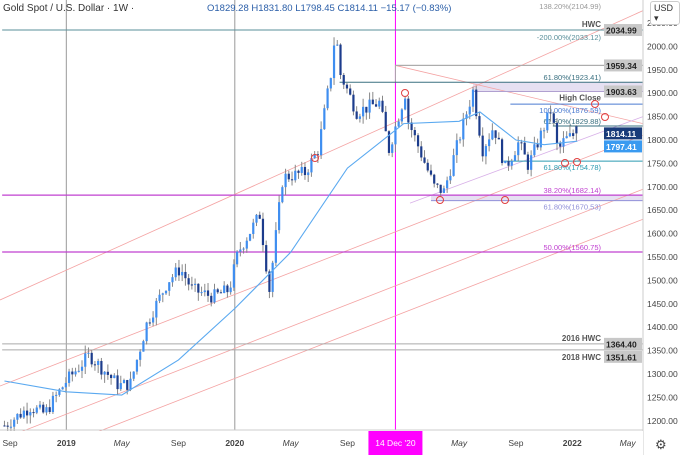  Describe the element at coordinates (570, 6) in the screenshot. I see `level-label: 138.20%(2104.99)` at that location.